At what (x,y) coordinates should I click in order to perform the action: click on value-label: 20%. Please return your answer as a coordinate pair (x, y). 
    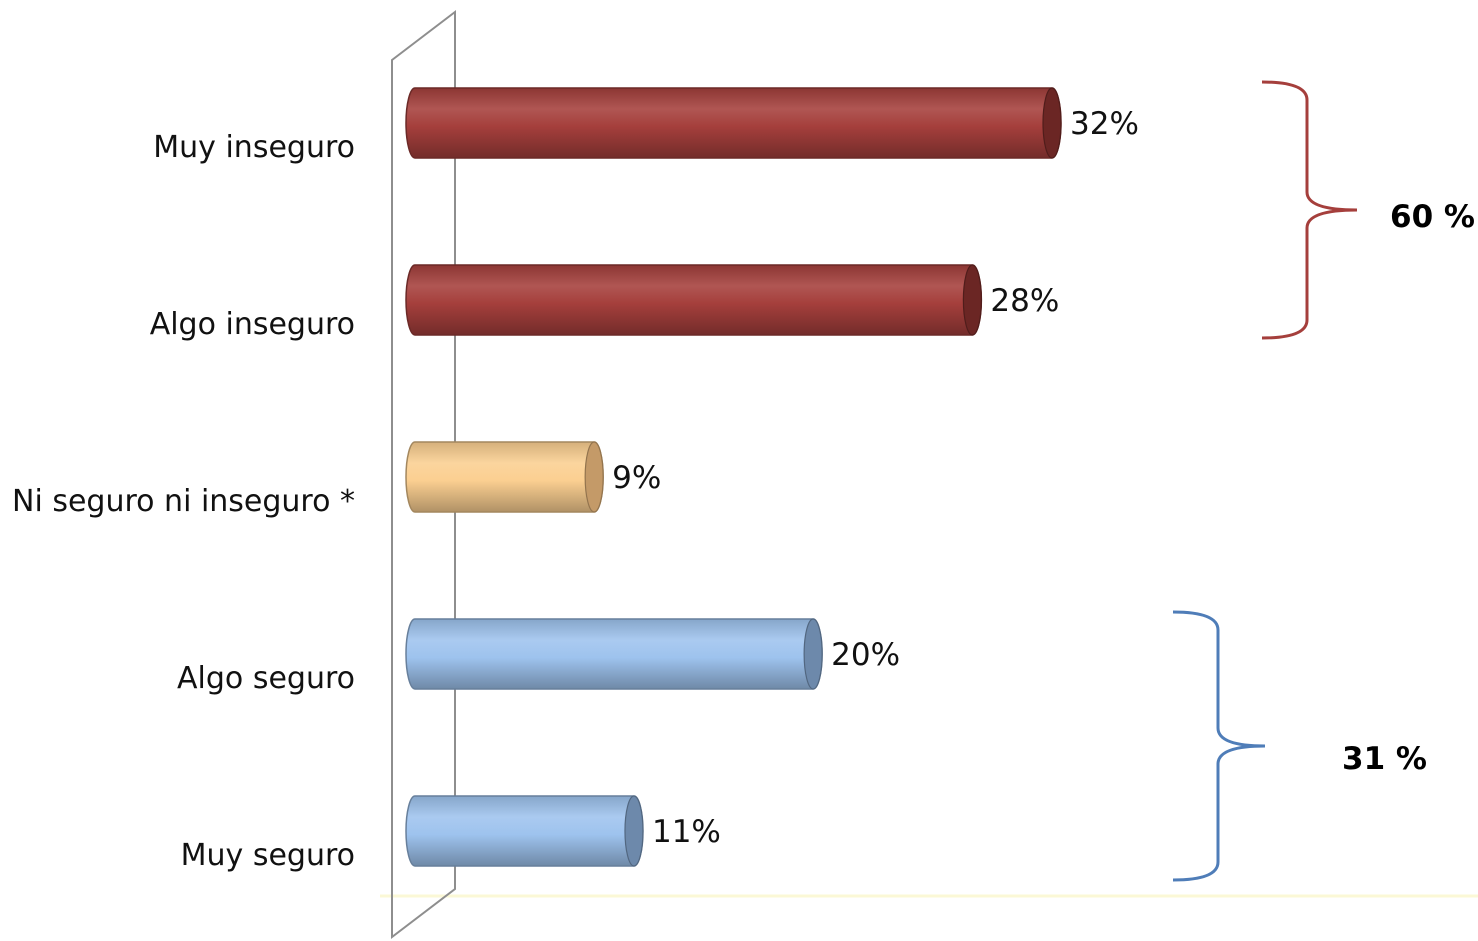
    Looking at the image, I should click on (865, 655).